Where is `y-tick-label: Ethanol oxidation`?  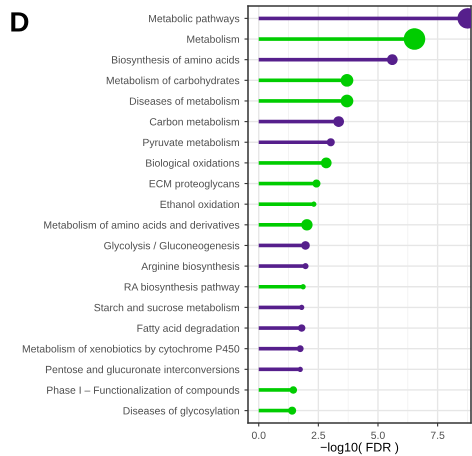
y-tick-label: Ethanol oxidation is located at coordinates (199, 204).